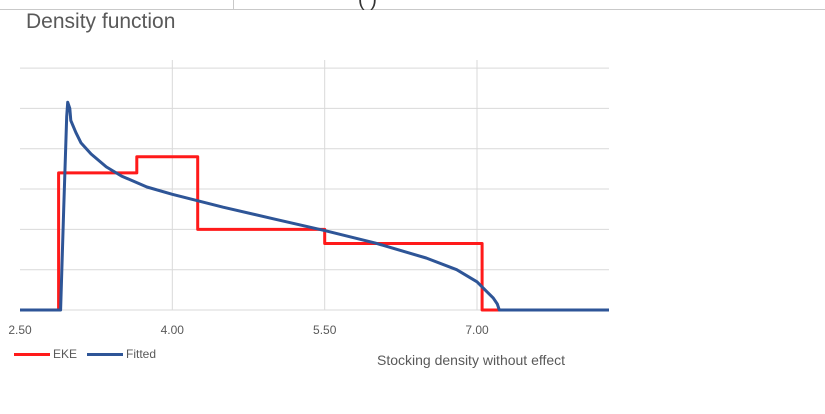 The width and height of the screenshot is (825, 414). What do you see at coordinates (477, 330) in the screenshot?
I see `x-tick-label-3: 7.00` at bounding box center [477, 330].